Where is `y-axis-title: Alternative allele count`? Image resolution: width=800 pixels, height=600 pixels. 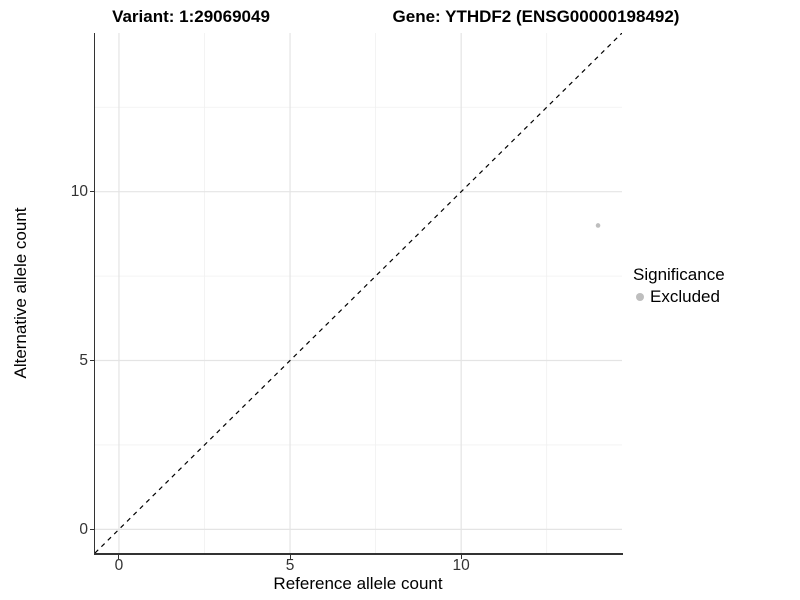 y-axis-title: Alternative allele count is located at coordinates (20, 293).